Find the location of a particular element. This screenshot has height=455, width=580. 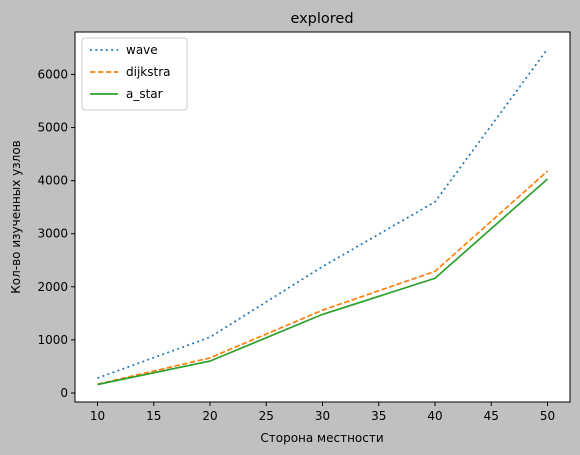

y-axis-label: Кол-во изученных узлов is located at coordinates (16, 217).